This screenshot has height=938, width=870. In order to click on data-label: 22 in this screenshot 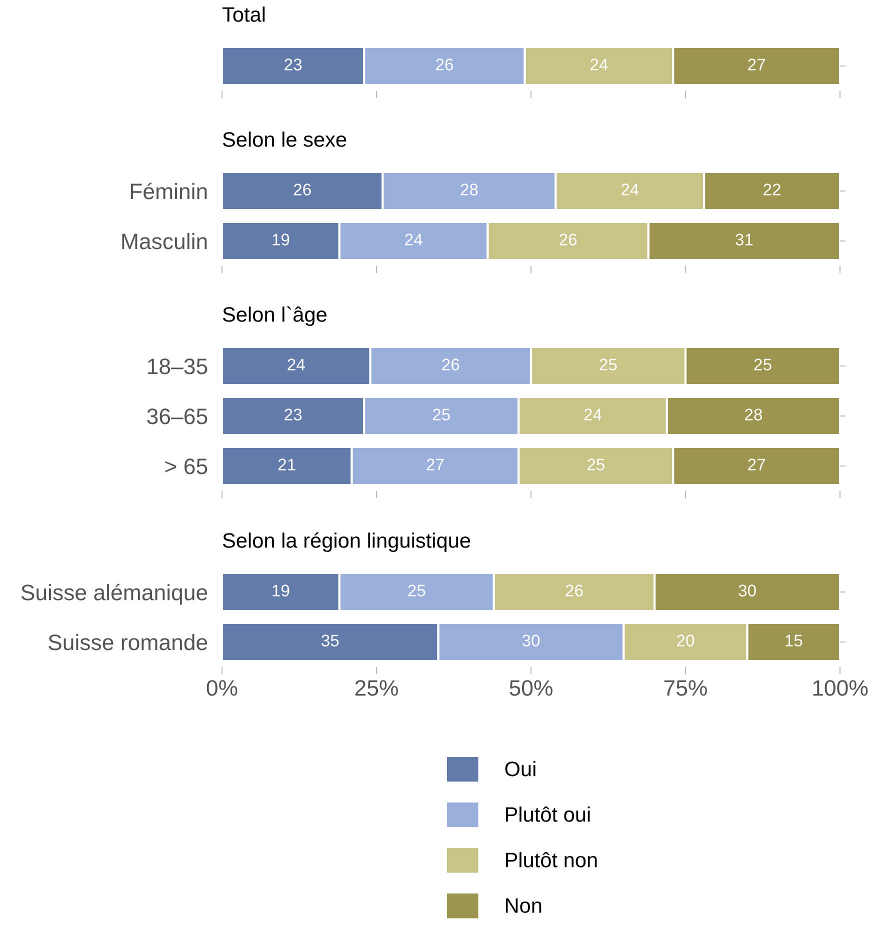, I will do `click(772, 190)`.